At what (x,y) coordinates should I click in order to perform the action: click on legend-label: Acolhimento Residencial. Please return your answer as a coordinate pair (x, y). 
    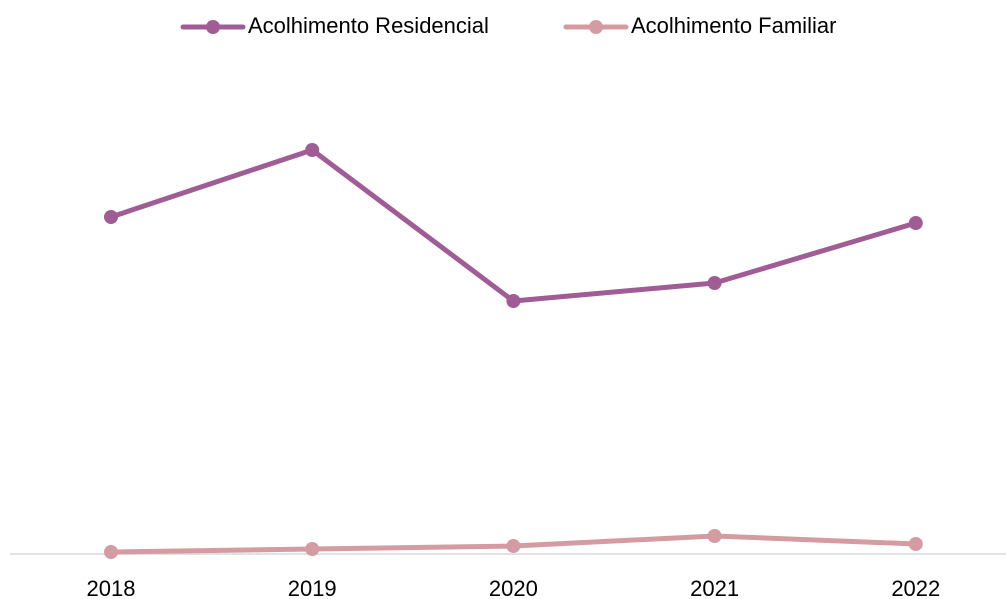
    Looking at the image, I should click on (368, 25).